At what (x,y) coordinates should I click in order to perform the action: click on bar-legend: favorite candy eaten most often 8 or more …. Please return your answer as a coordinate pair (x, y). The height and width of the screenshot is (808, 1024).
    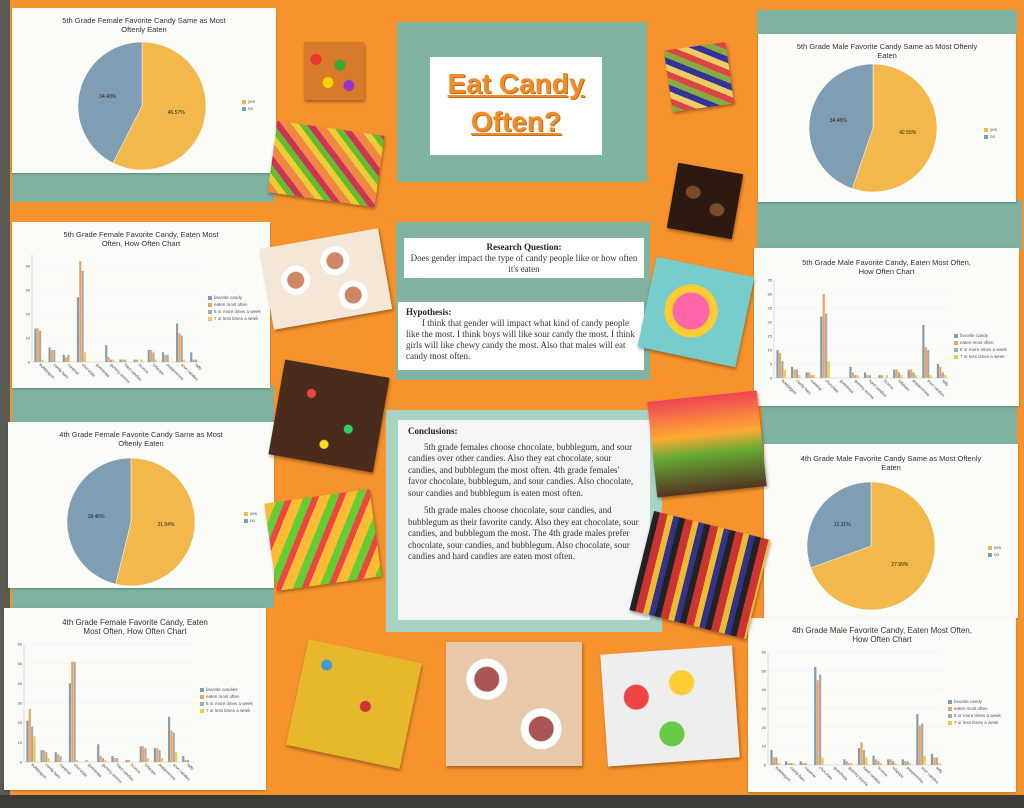
    Looking at the image, I should click on (980, 346).